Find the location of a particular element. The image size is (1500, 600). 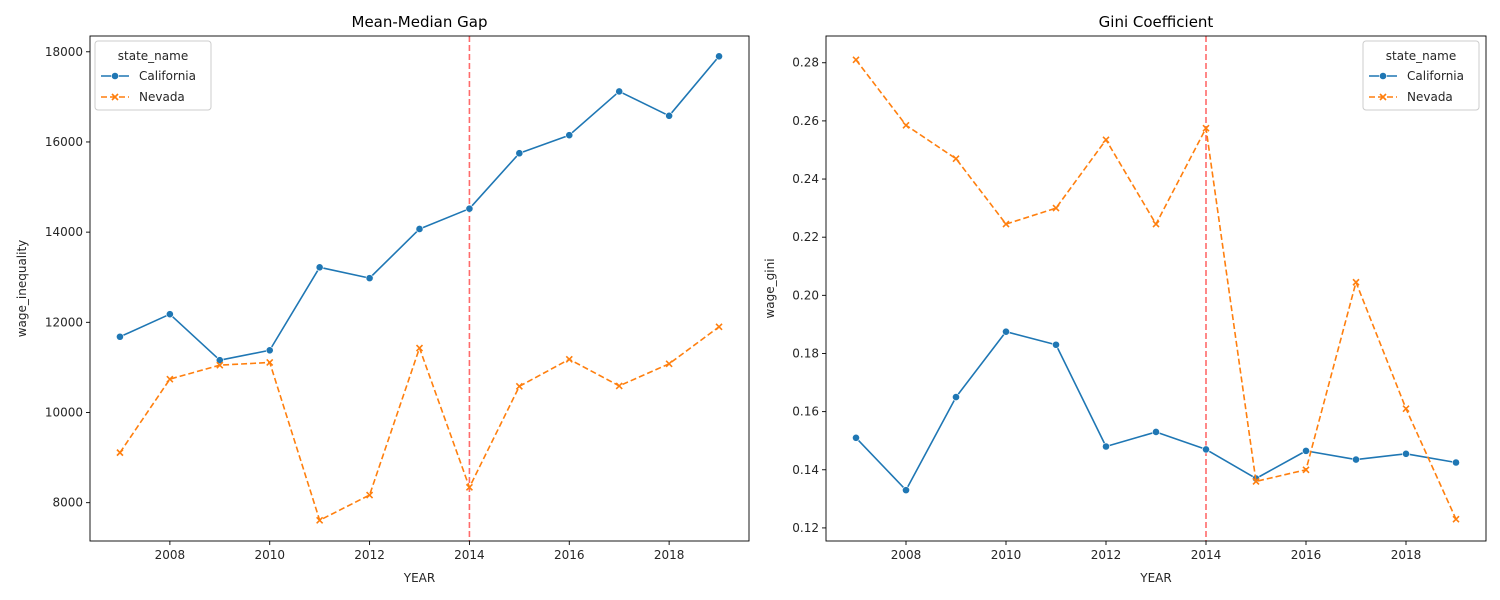

chart-title: Mean-Median Gap is located at coordinates (420, 22).